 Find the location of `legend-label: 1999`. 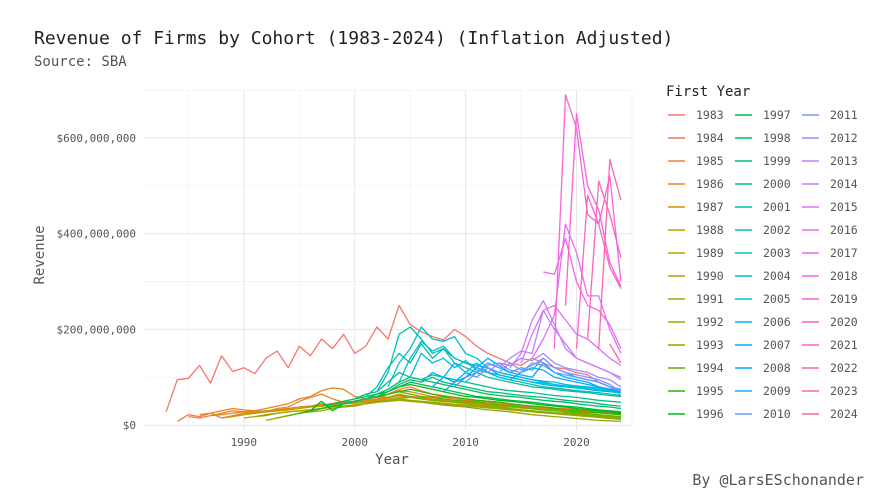

legend-label: 1999 is located at coordinates (777, 161).